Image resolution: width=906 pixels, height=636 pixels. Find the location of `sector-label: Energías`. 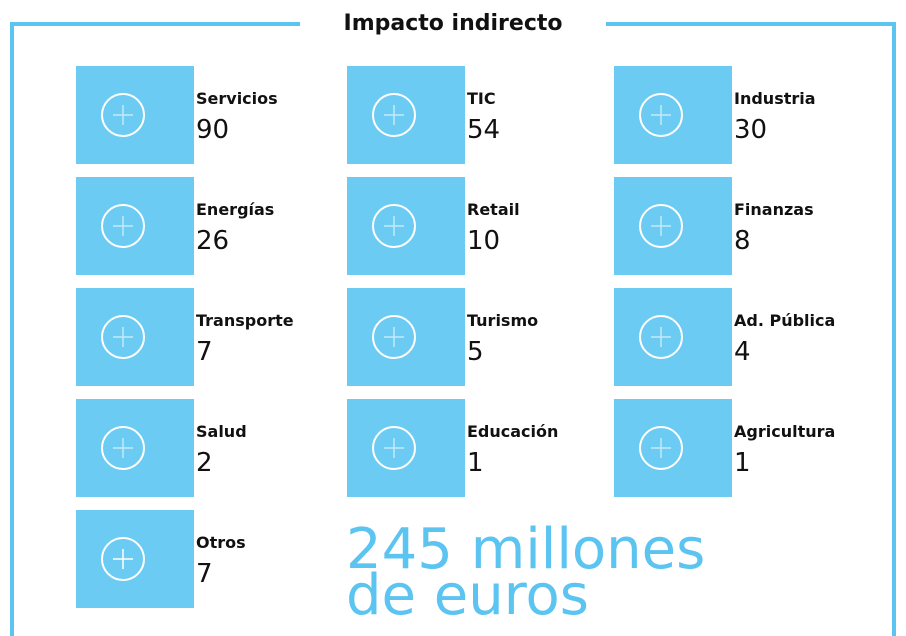

sector-label: Energías is located at coordinates (235, 209).